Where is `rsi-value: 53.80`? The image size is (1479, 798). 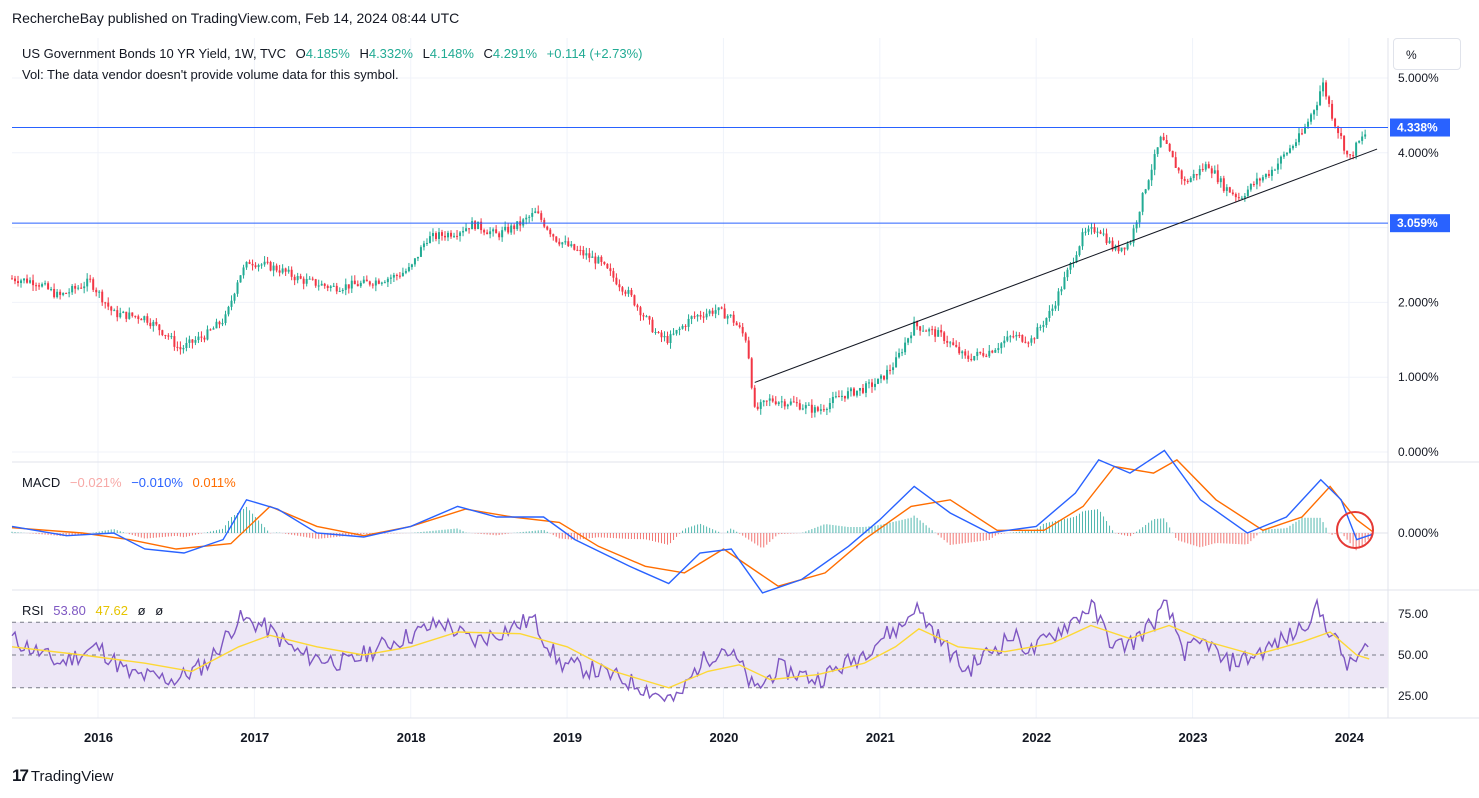
rsi-value: 53.80 is located at coordinates (69, 610).